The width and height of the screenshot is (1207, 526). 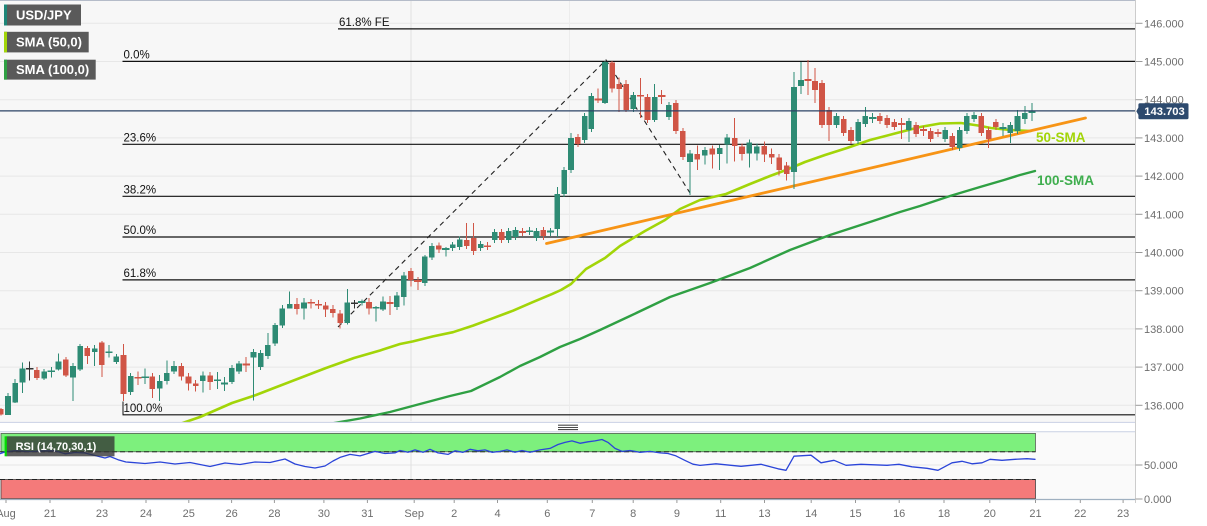 What do you see at coordinates (1164, 254) in the screenshot?
I see `svg-text: 140.000` at bounding box center [1164, 254].